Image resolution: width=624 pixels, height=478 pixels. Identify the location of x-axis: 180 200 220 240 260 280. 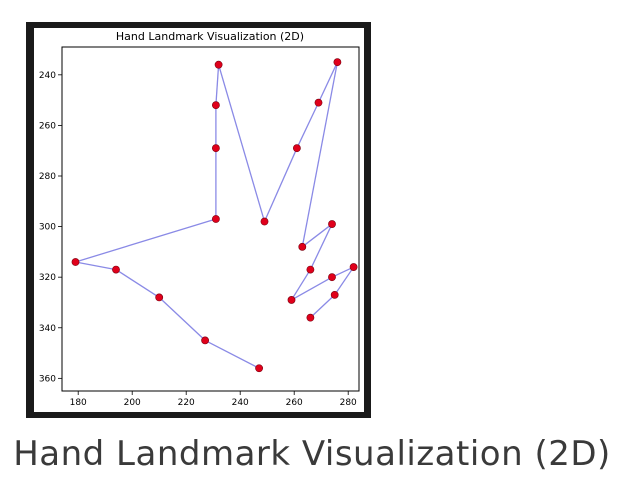
(213, 399).